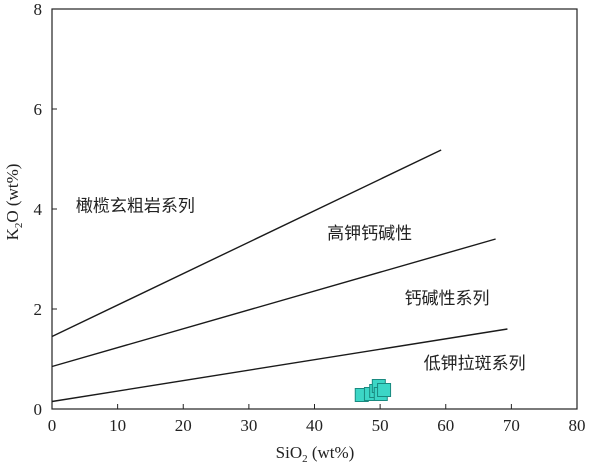 This screenshot has width=590, height=463. What do you see at coordinates (315, 453) in the screenshot?
I see `x-axis-title: SiO2 (wt%)` at bounding box center [315, 453].